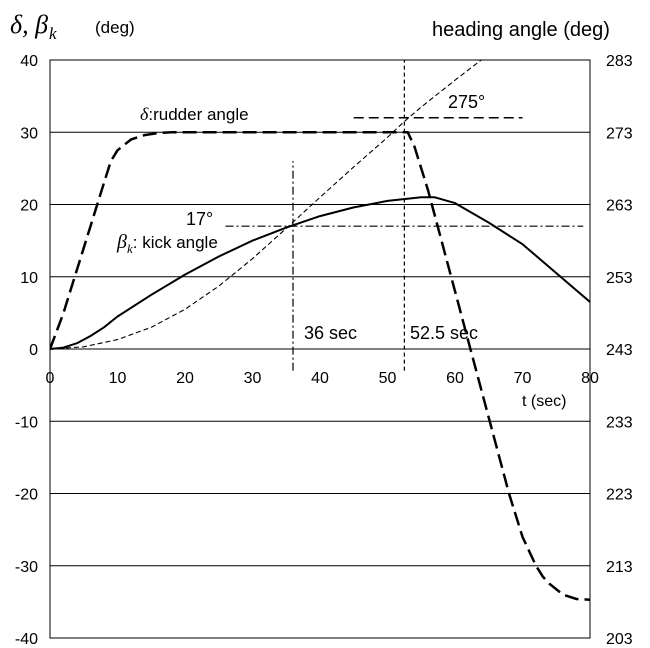 The image size is (650, 648). I want to click on left-axis-unit: (deg), so click(115, 27).